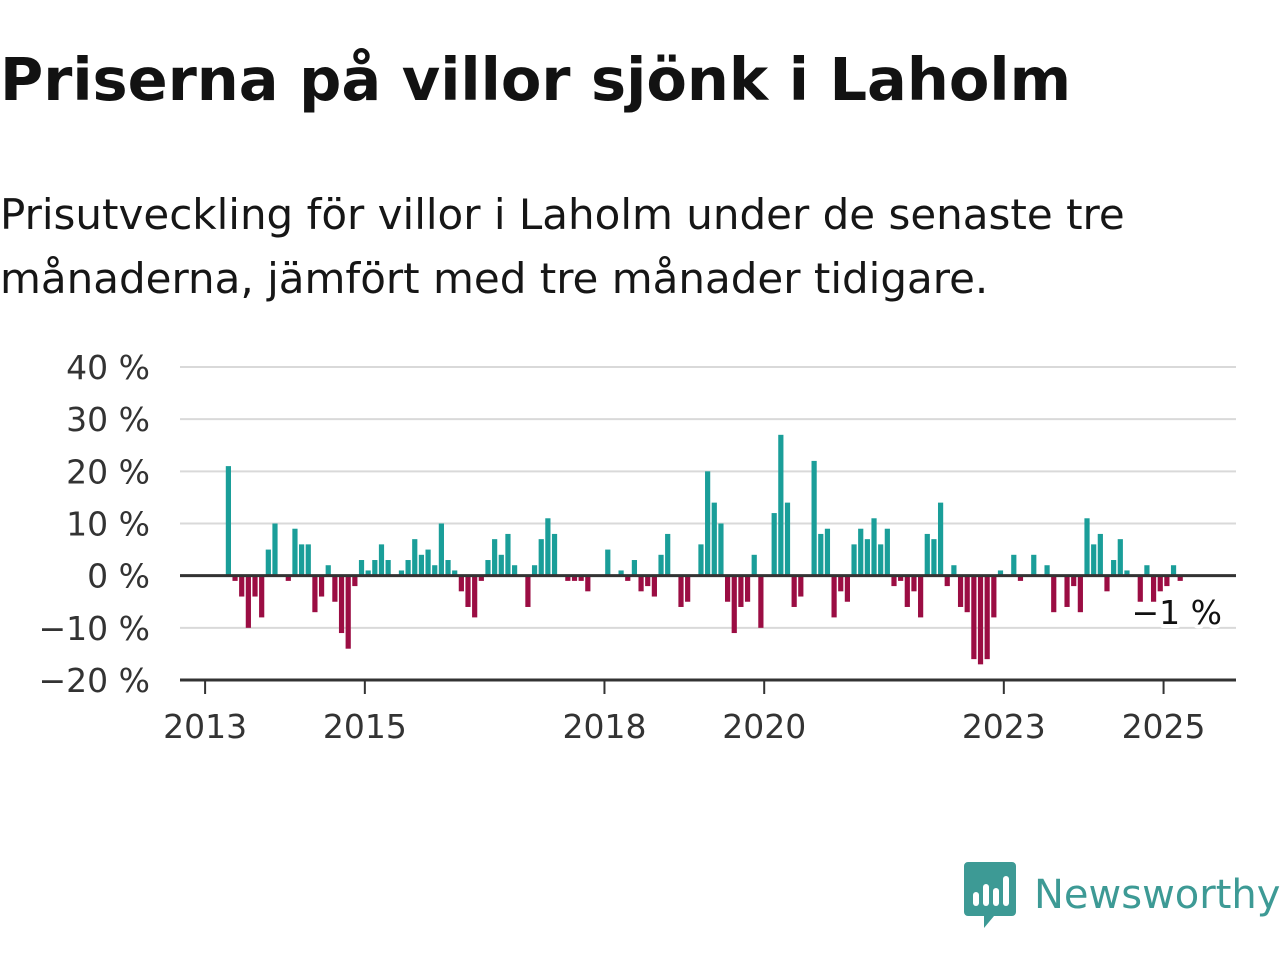  Describe the element at coordinates (108, 367) in the screenshot. I see `y-tick-label: 40 %` at that location.